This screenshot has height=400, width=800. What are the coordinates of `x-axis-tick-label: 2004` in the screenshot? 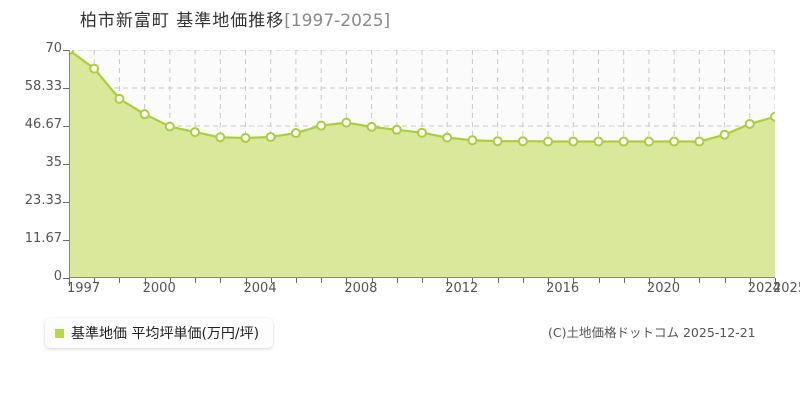 It's located at (260, 288).